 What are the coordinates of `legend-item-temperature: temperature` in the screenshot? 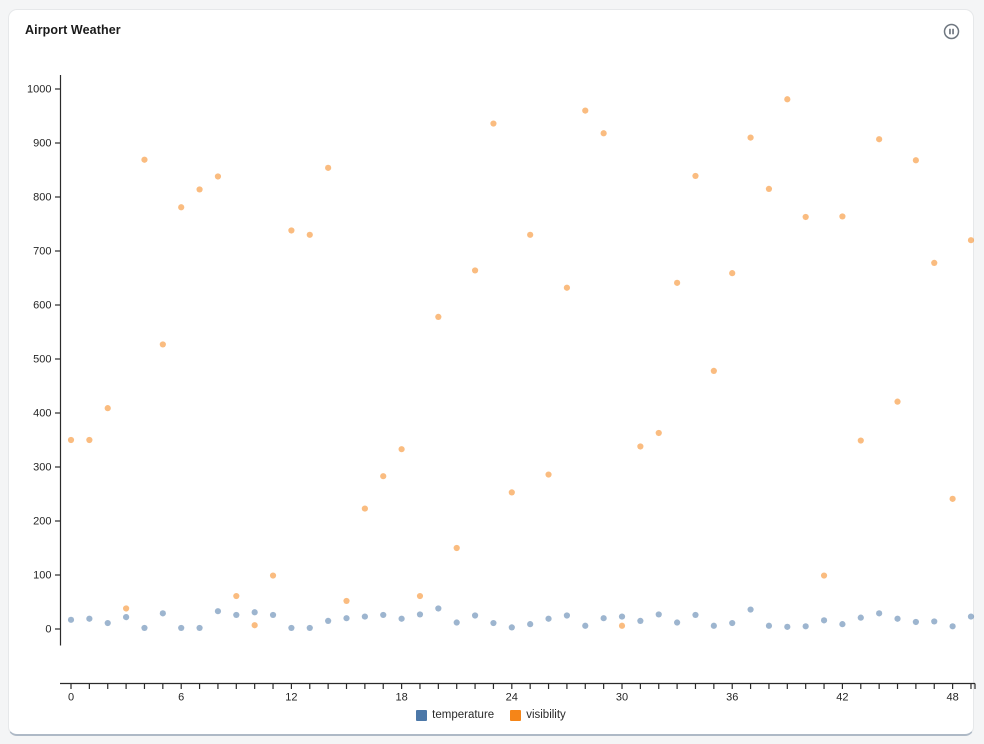 It's located at (455, 715).